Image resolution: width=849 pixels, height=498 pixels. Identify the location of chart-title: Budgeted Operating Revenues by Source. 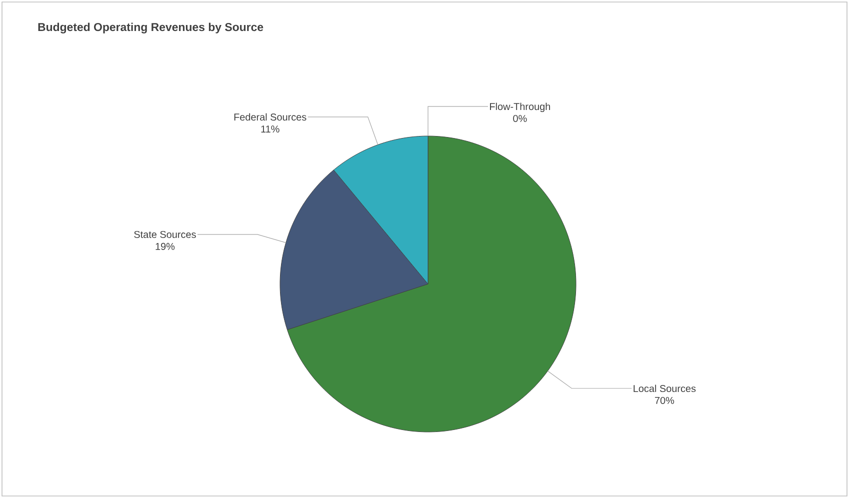
(151, 28).